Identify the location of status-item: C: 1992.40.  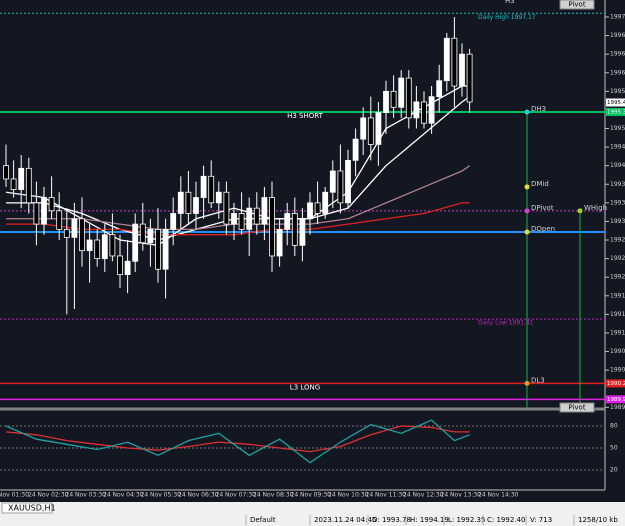
(506, 520).